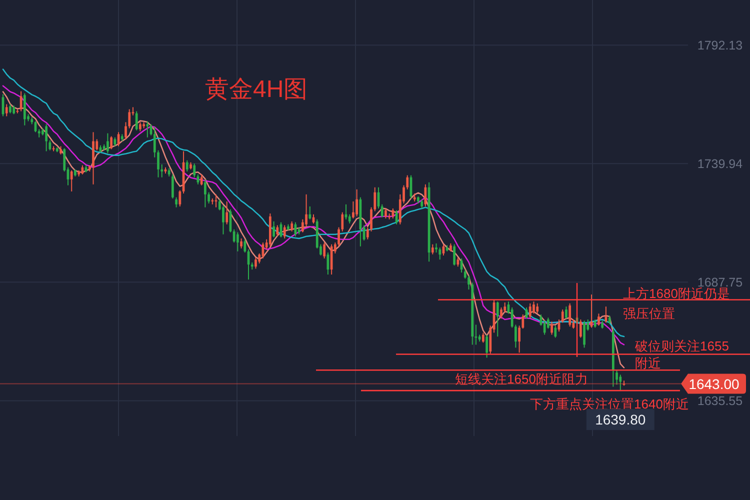  What do you see at coordinates (720, 163) in the screenshot?
I see `y-tick-label: 1739.94` at bounding box center [720, 163].